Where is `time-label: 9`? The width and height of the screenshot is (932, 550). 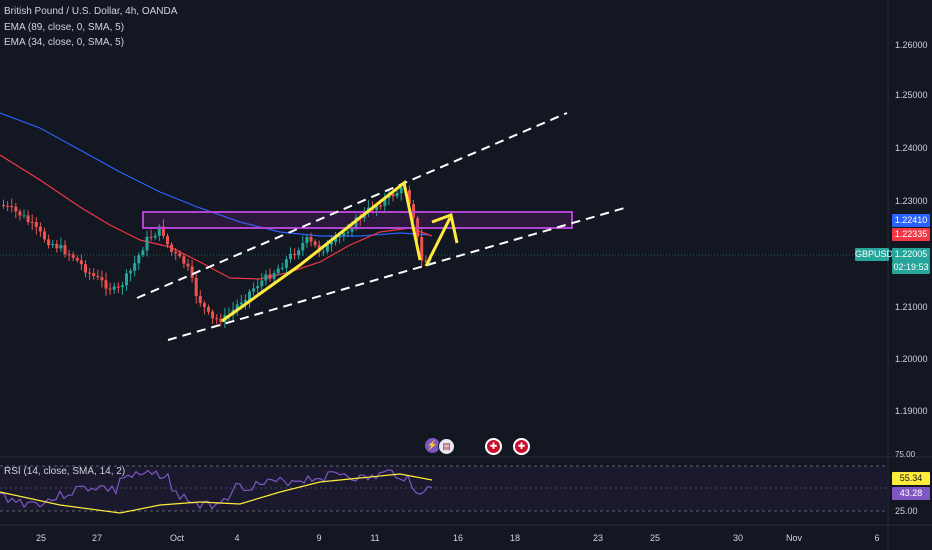
time-label: 9 is located at coordinates (319, 538).